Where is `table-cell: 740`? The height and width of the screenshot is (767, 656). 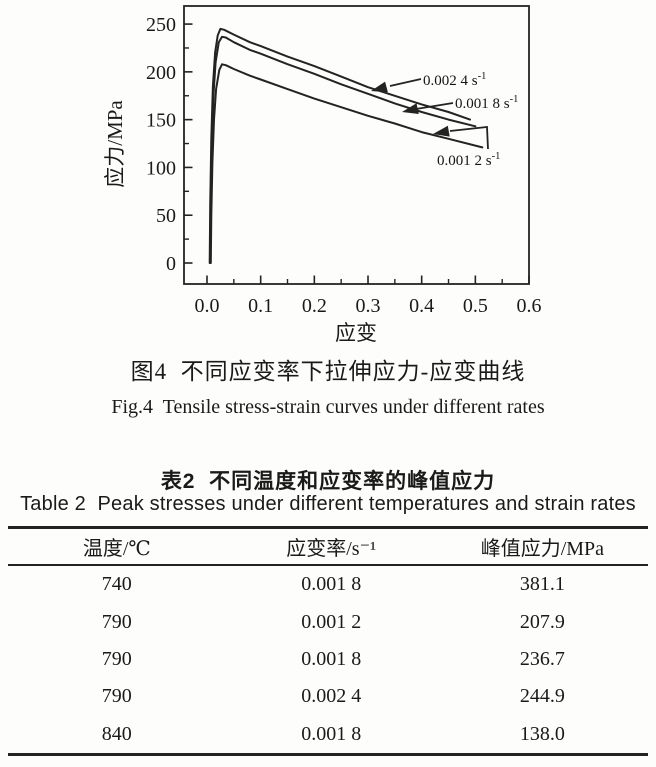 table-cell: 740 is located at coordinates (116, 584).